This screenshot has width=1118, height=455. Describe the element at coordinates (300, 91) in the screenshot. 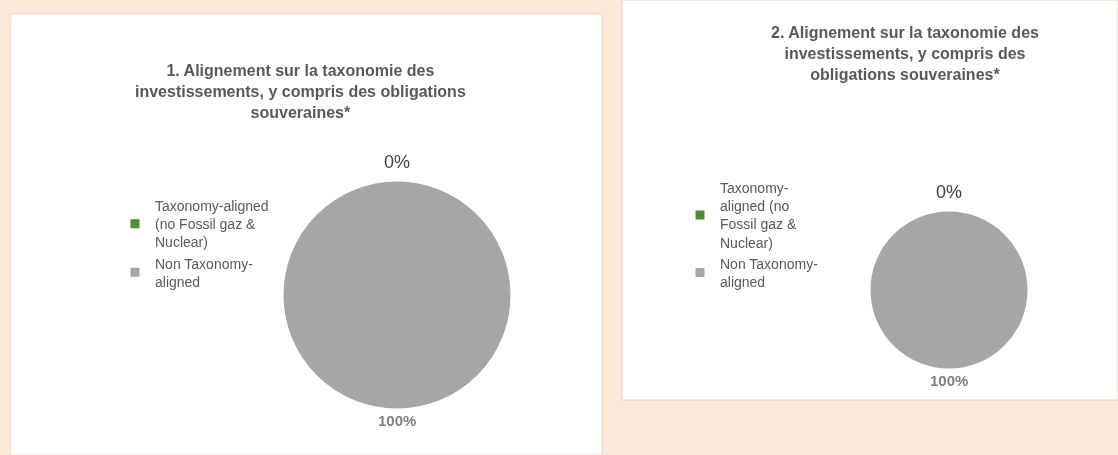

I see `chart-title: 1. Alignement sur la taxonomie des investissements, y compris des obligations souveraines*` at that location.